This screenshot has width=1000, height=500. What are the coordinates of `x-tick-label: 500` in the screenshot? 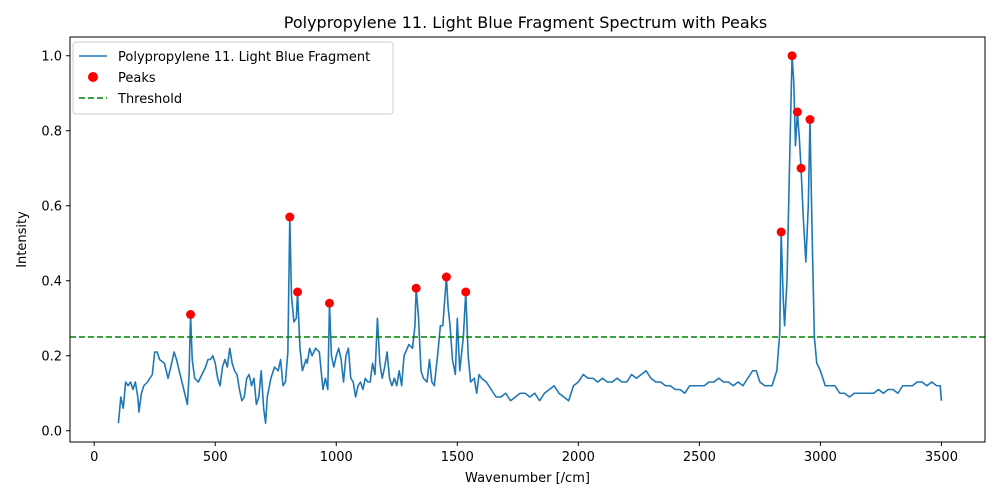 It's located at (215, 457).